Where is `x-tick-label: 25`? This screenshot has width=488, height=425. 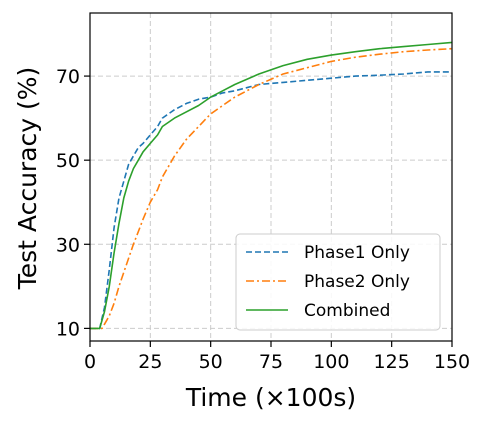
x-tick-label: 25 is located at coordinates (150, 362).